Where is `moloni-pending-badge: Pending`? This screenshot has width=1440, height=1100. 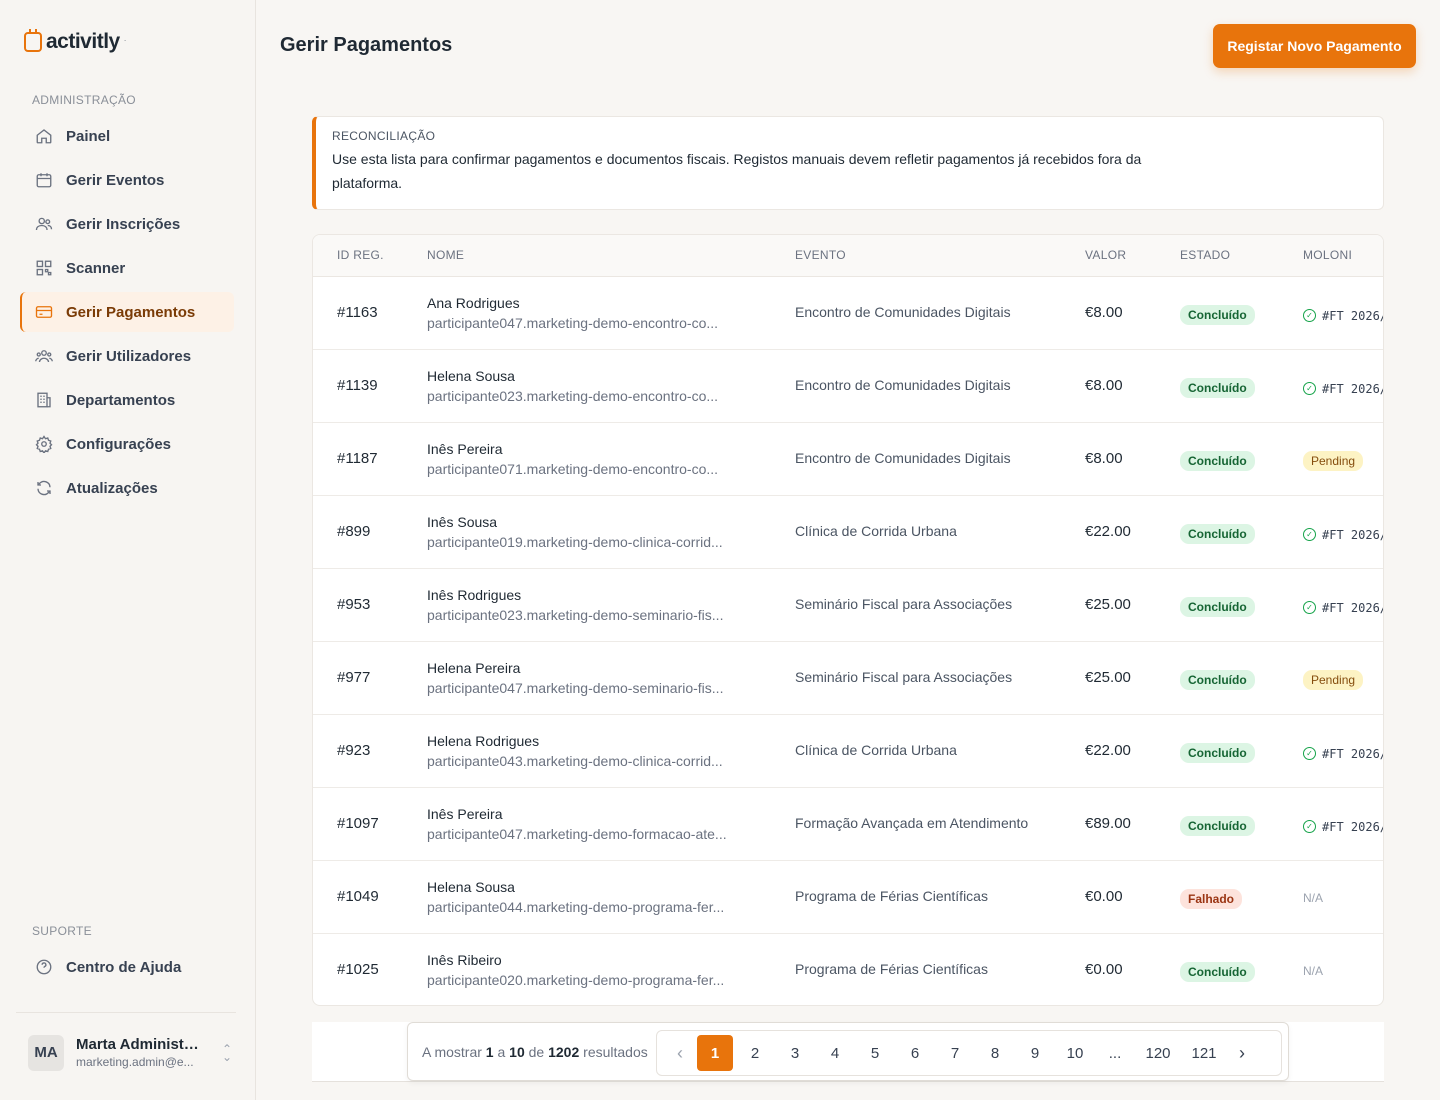
moloni-pending-badge: Pending is located at coordinates (1333, 680).